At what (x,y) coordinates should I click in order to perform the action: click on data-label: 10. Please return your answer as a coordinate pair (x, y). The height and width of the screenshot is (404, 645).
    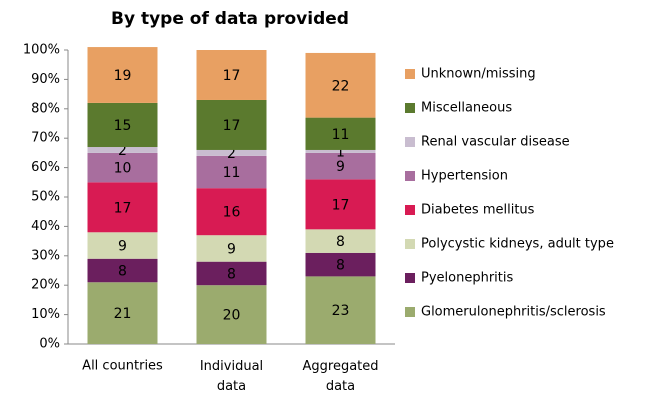
    Looking at the image, I should click on (123, 169).